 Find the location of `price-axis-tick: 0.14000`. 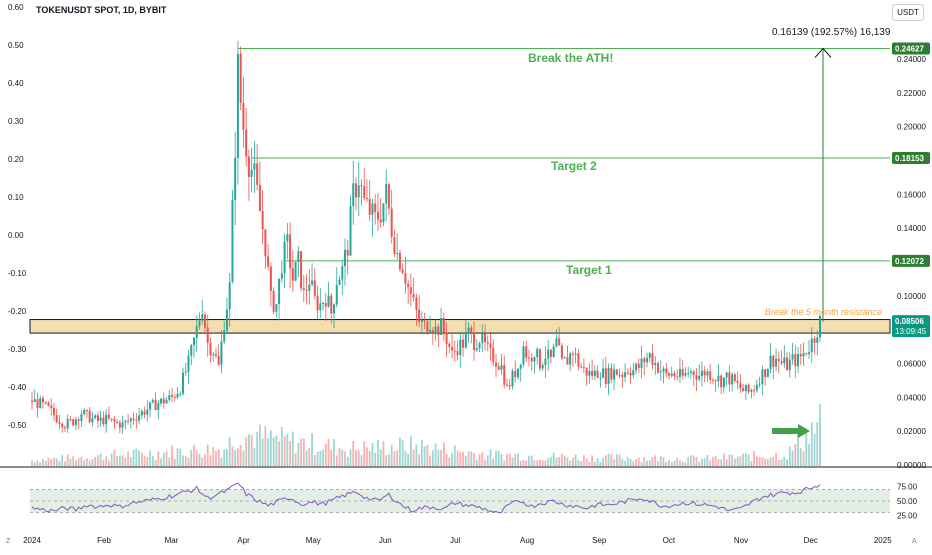

price-axis-tick: 0.14000 is located at coordinates (911, 228).